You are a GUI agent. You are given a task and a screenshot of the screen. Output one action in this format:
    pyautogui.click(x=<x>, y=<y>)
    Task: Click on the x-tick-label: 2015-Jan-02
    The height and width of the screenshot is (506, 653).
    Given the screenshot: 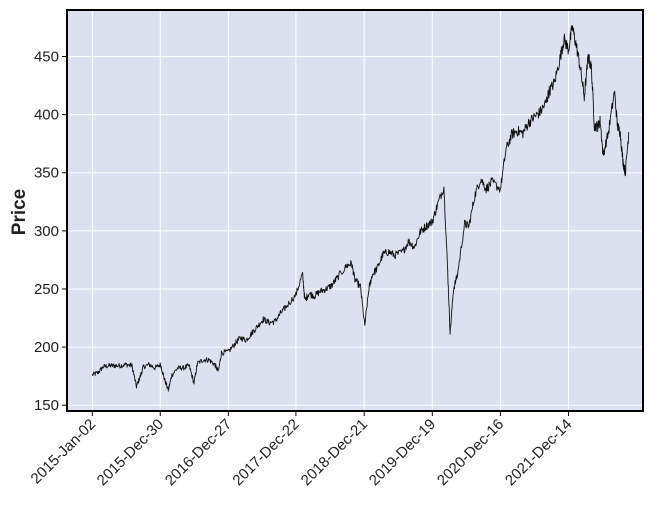 What is the action you would take?
    pyautogui.click(x=64, y=452)
    